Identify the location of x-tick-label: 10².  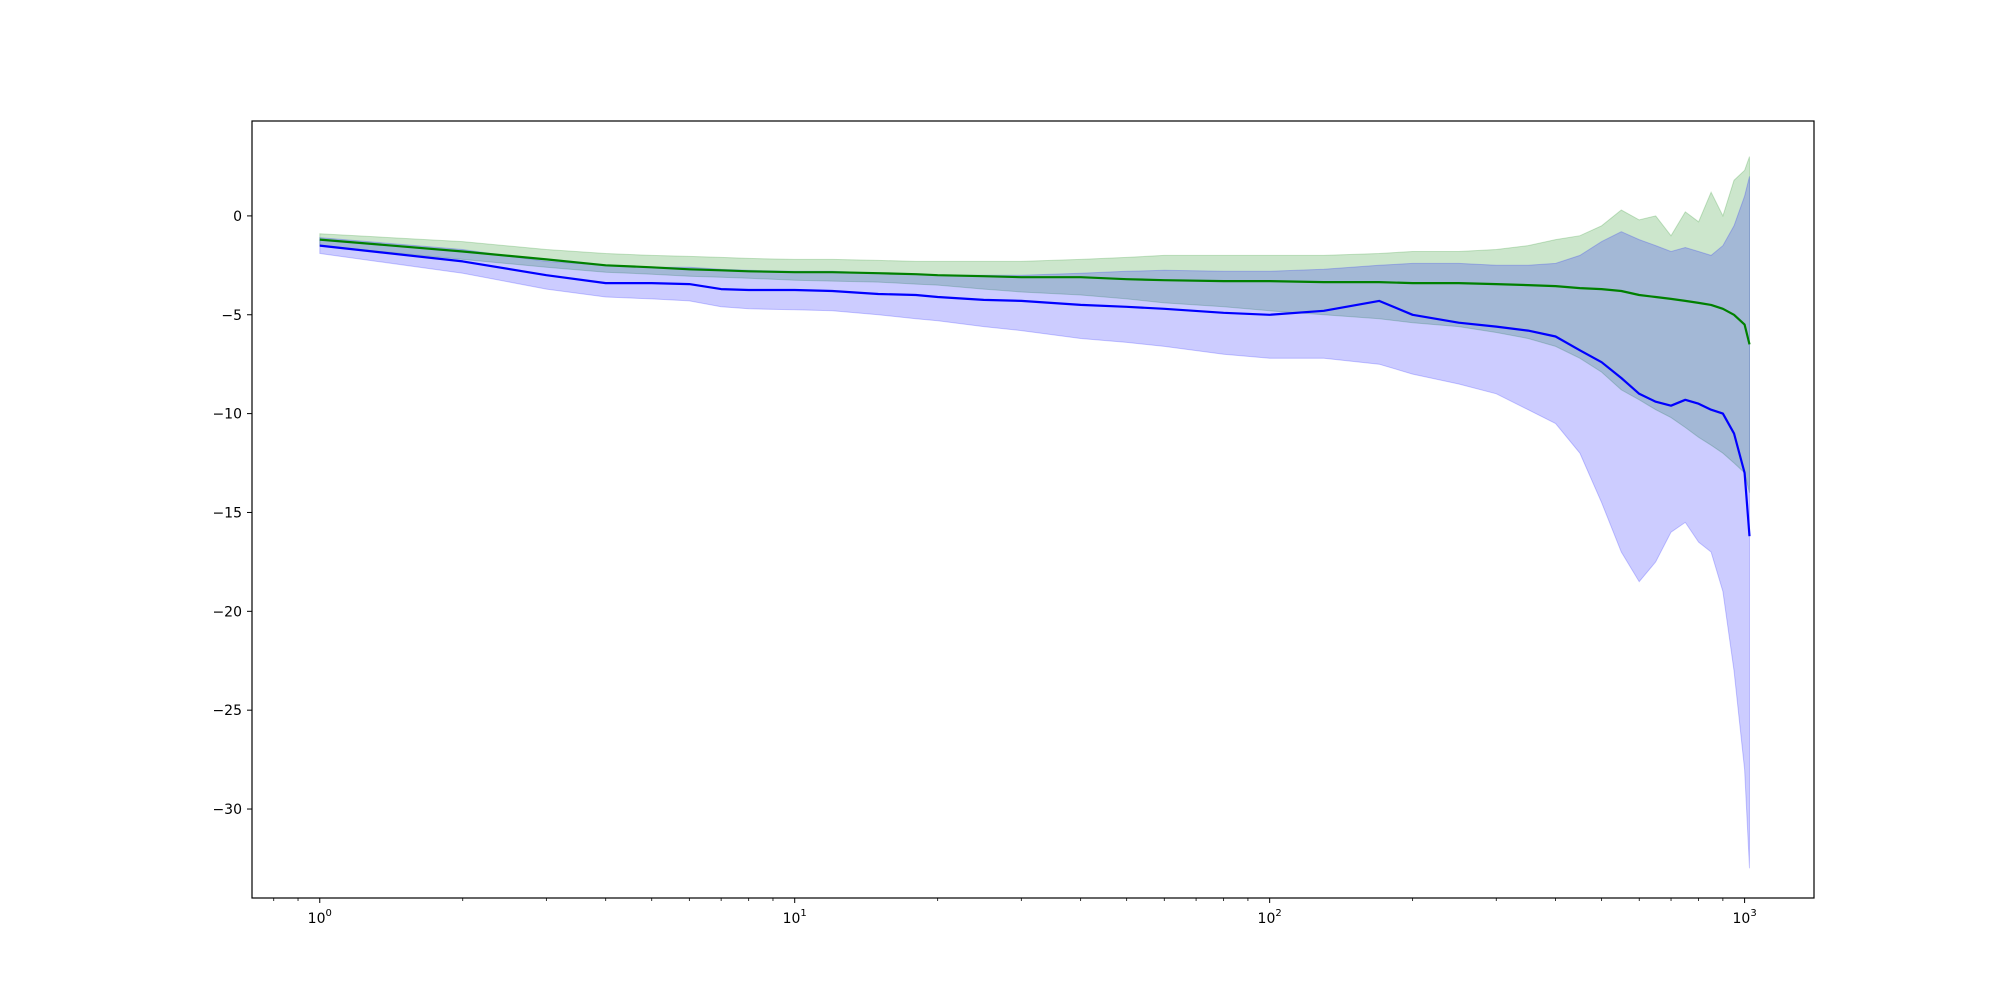
(1270, 917).